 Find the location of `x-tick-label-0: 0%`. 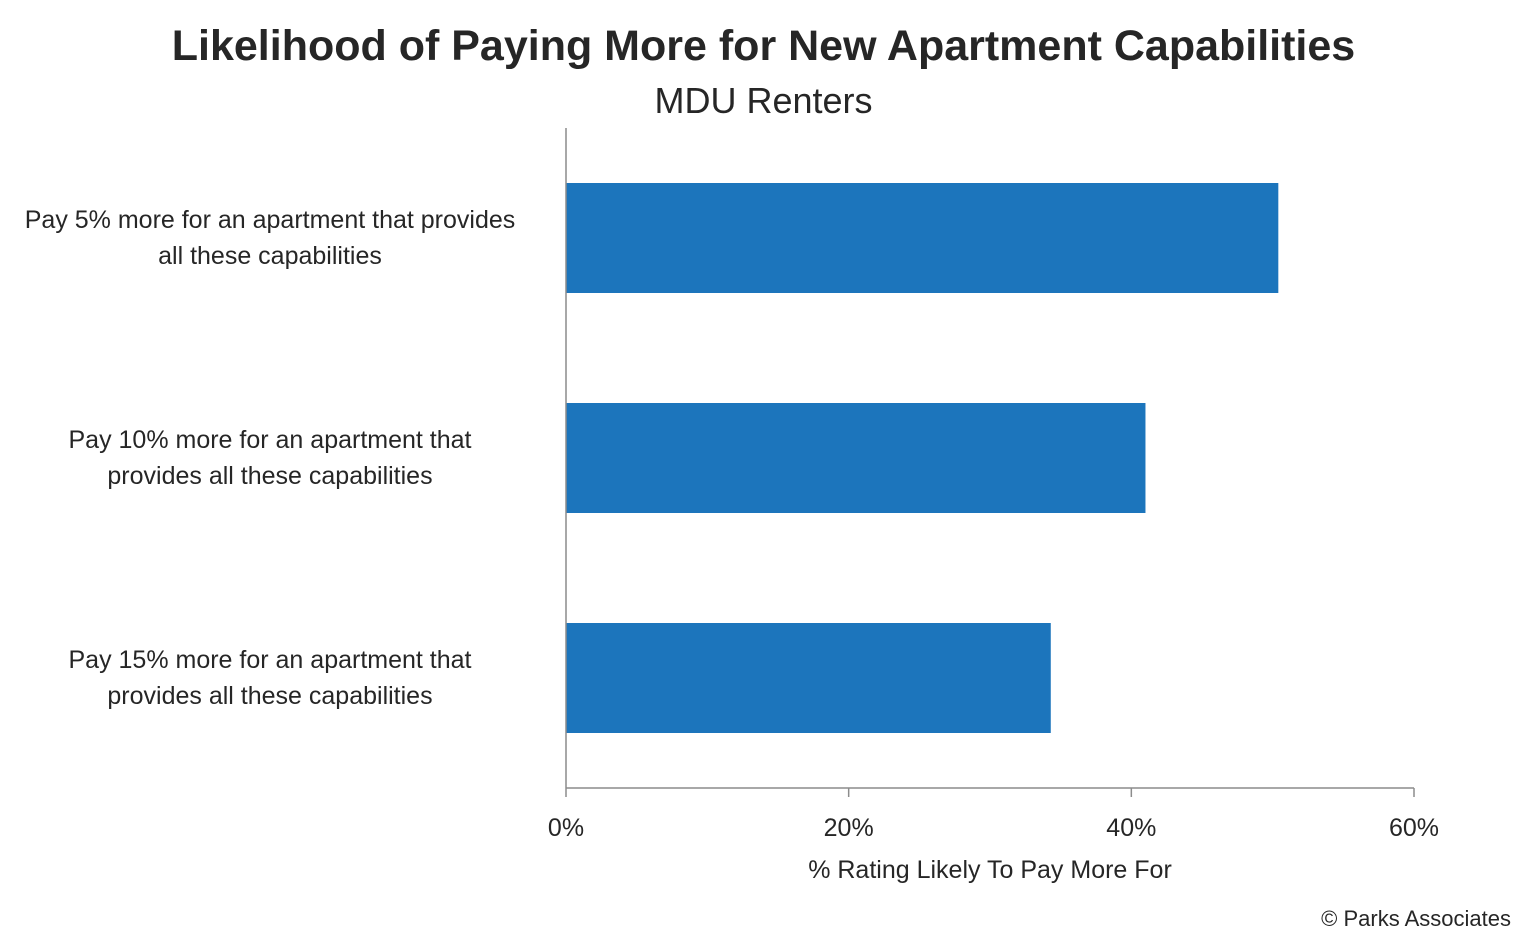

x-tick-label-0: 0% is located at coordinates (566, 828).